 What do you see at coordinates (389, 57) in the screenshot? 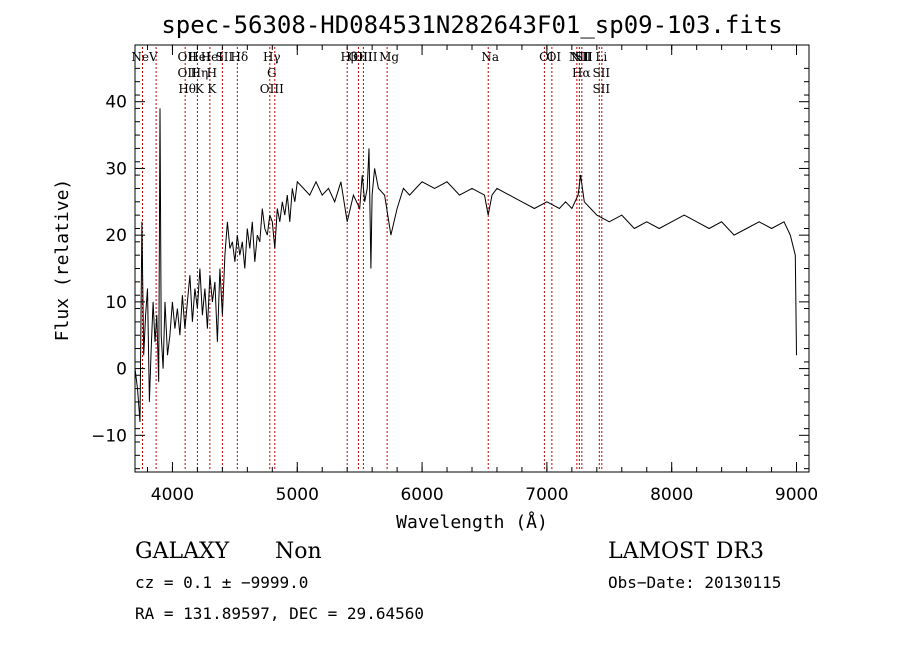
I see `line-marker-label: Mg` at bounding box center [389, 57].